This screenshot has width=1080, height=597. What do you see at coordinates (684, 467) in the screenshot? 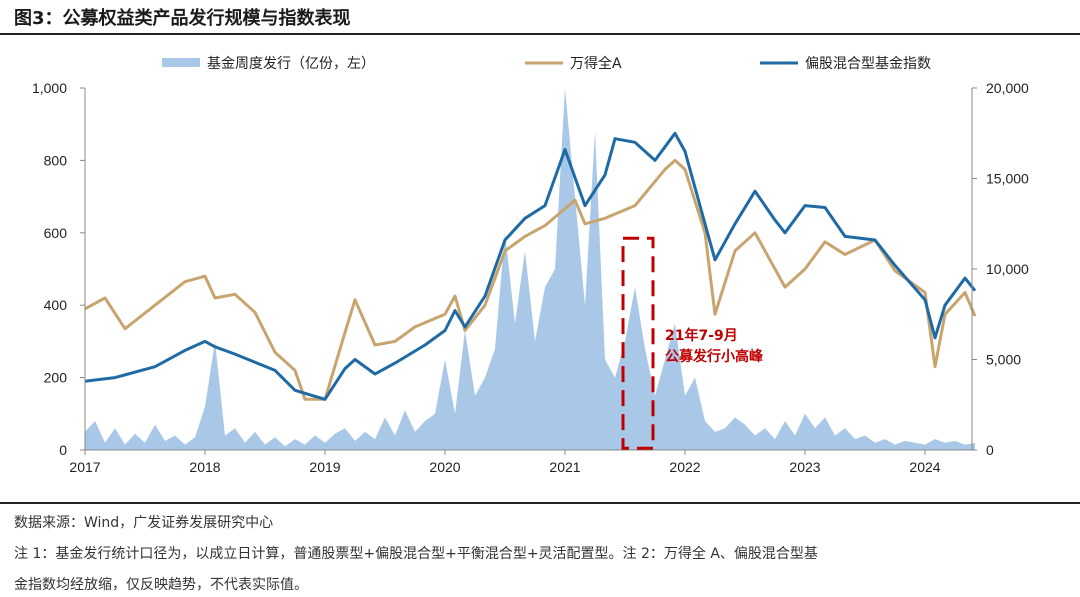
I see `x-tick-label: 2022` at bounding box center [684, 467].